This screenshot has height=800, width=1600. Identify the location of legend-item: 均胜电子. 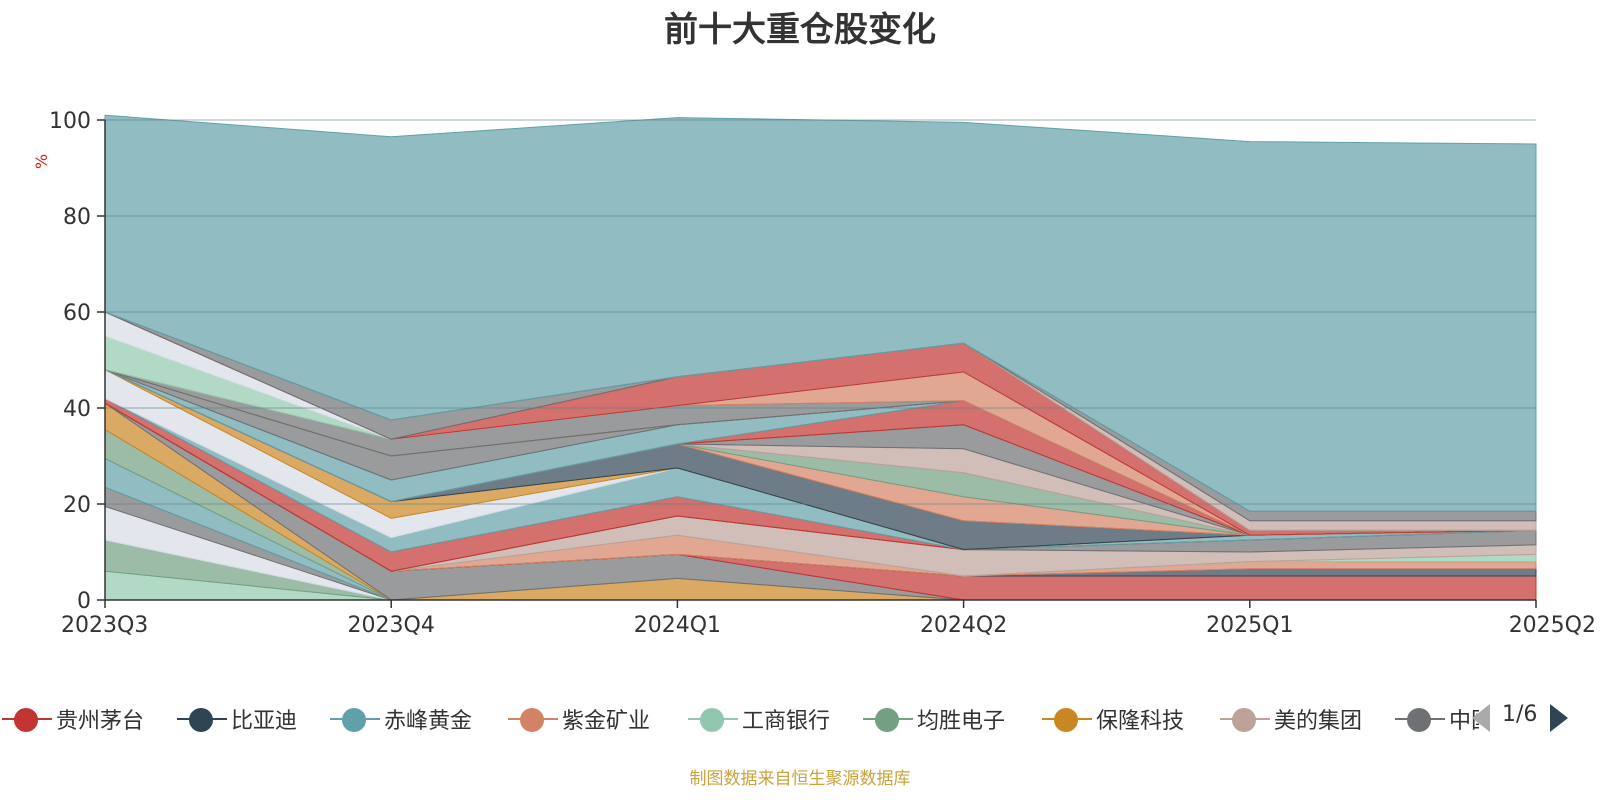
(934, 719).